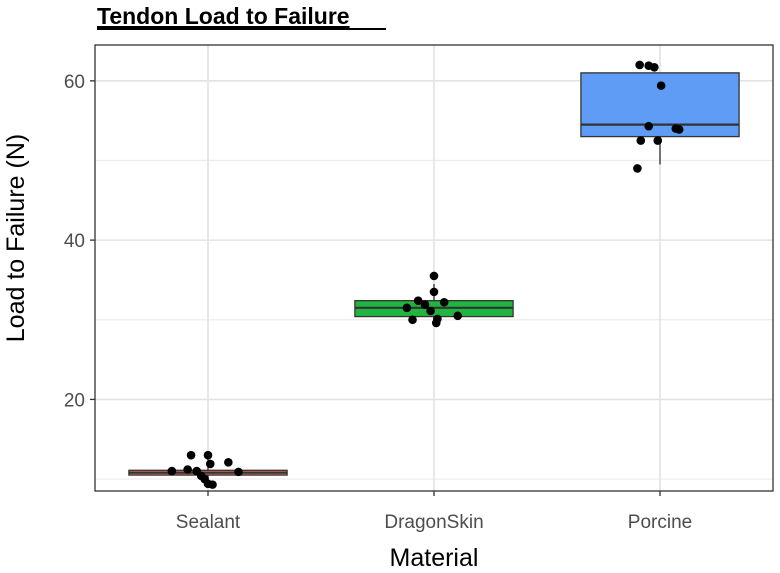  Describe the element at coordinates (223, 16) in the screenshot. I see `chart-title: Tendon Load to Failure` at that location.